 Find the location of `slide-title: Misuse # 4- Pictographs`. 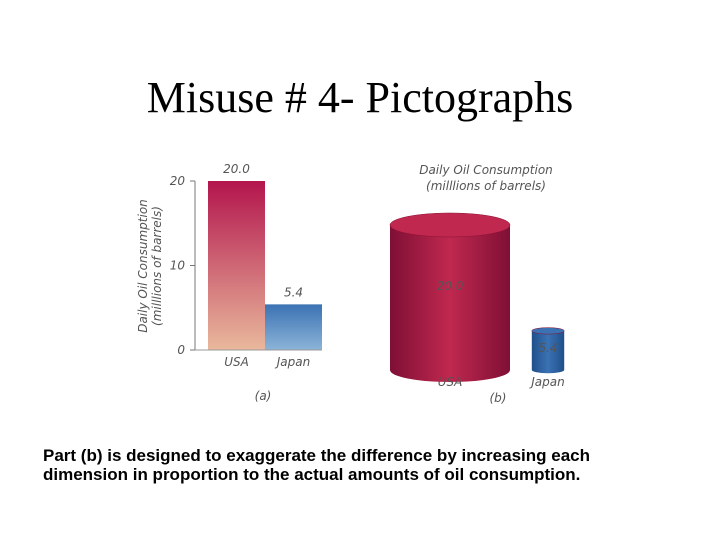

slide-title: Misuse # 4- Pictographs is located at coordinates (360, 97).